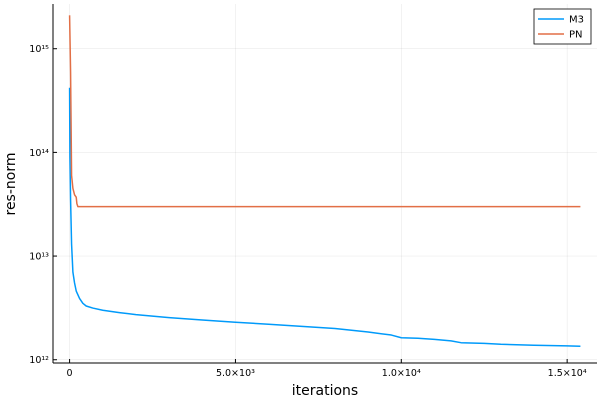  What do you see at coordinates (39, 49) in the screenshot?
I see `y-tick-label: 10¹⁵` at bounding box center [39, 49].